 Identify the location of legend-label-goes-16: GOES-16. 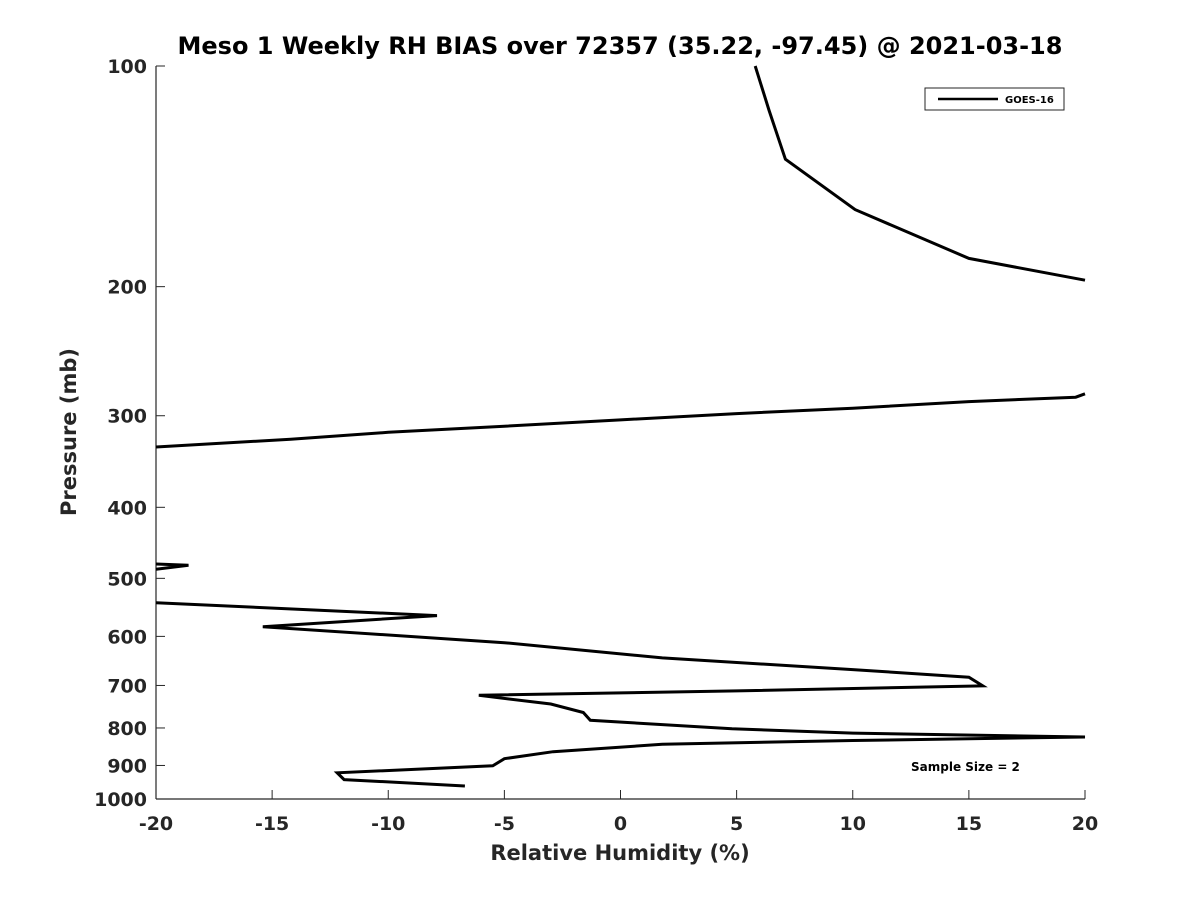
(1029, 100).